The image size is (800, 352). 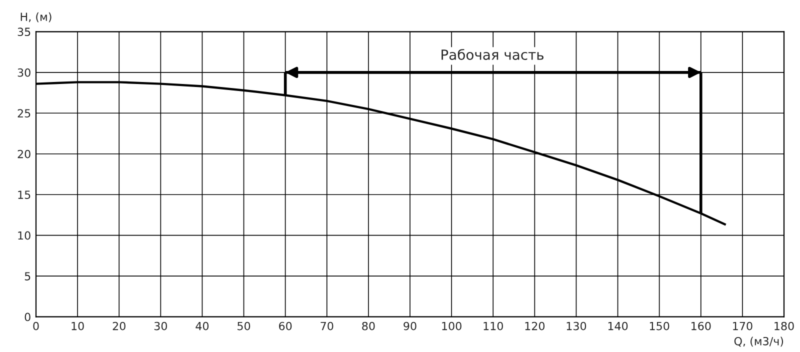 What do you see at coordinates (784, 326) in the screenshot?
I see `x-tick-label: 180` at bounding box center [784, 326].